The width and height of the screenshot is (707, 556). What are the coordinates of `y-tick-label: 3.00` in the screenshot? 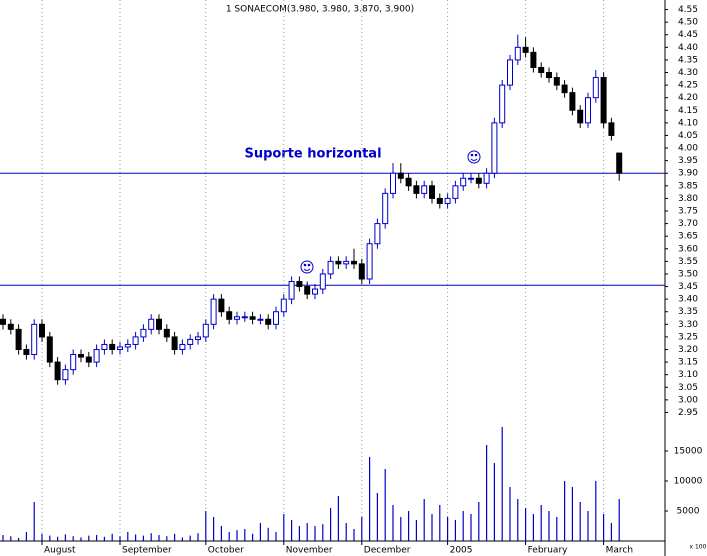 It's located at (688, 400).